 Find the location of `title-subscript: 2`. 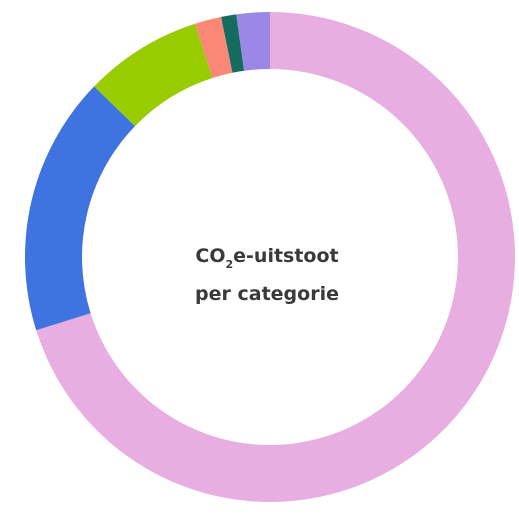

title-subscript: 2 is located at coordinates (229, 264).